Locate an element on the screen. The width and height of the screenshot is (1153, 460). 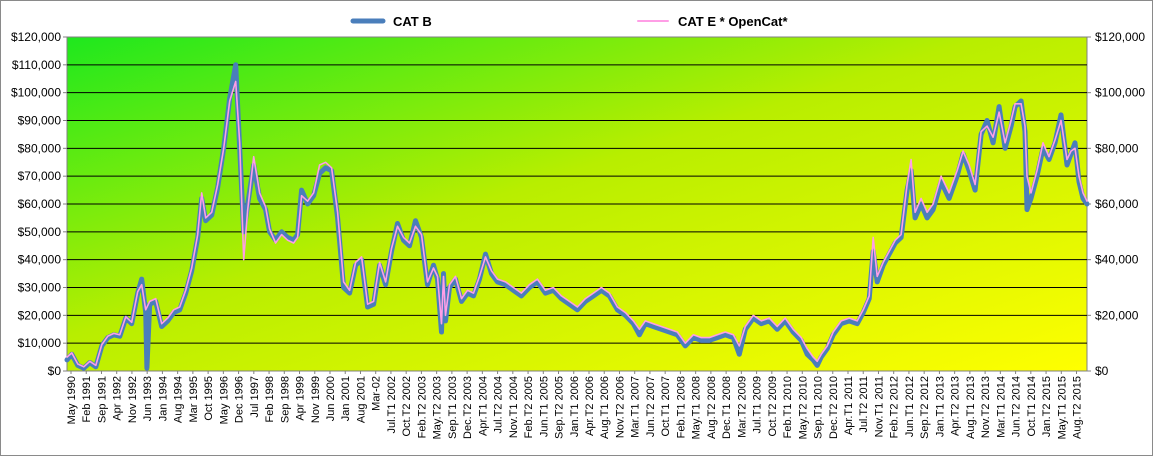
x-tick-label: Sep.T1 2003 is located at coordinates (453, 407).